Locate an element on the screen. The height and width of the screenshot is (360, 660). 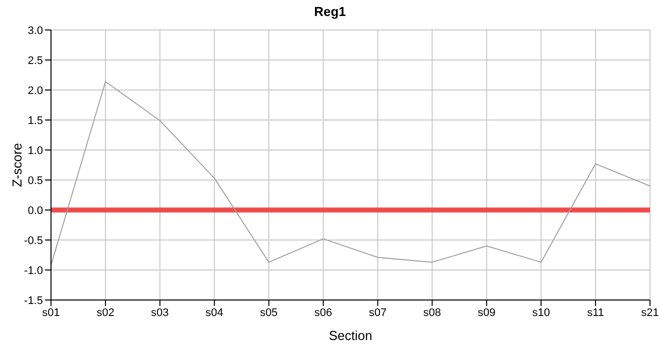
y-tick-label: 3.0 is located at coordinates (35, 30).